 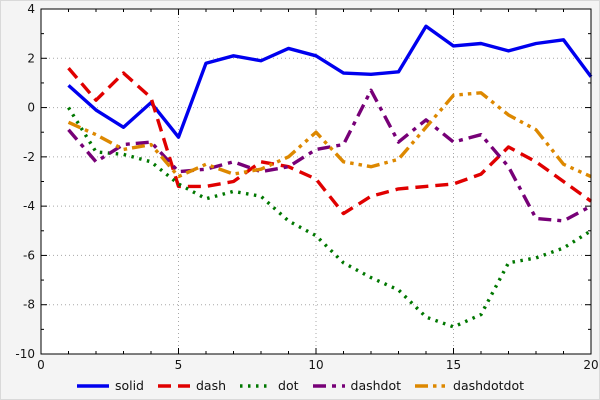 I want to click on legend-label-dash: dash, so click(x=211, y=385).